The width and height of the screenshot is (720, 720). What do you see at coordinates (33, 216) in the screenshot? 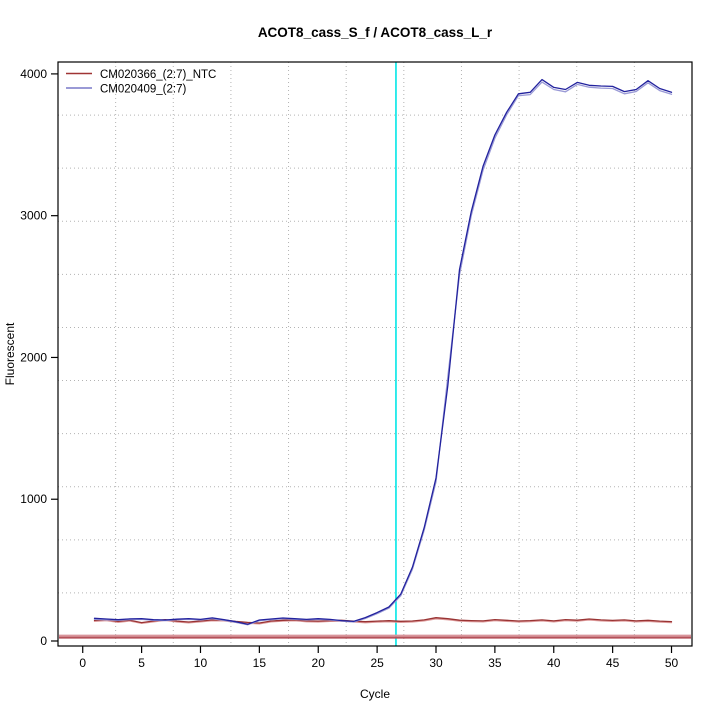
I see `y-tick-label: 3000` at bounding box center [33, 216].